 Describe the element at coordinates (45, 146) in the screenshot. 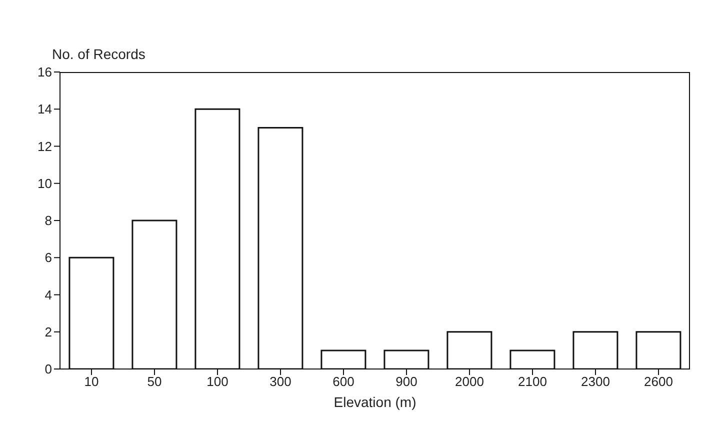

I see `y-tick-label: 12` at that location.